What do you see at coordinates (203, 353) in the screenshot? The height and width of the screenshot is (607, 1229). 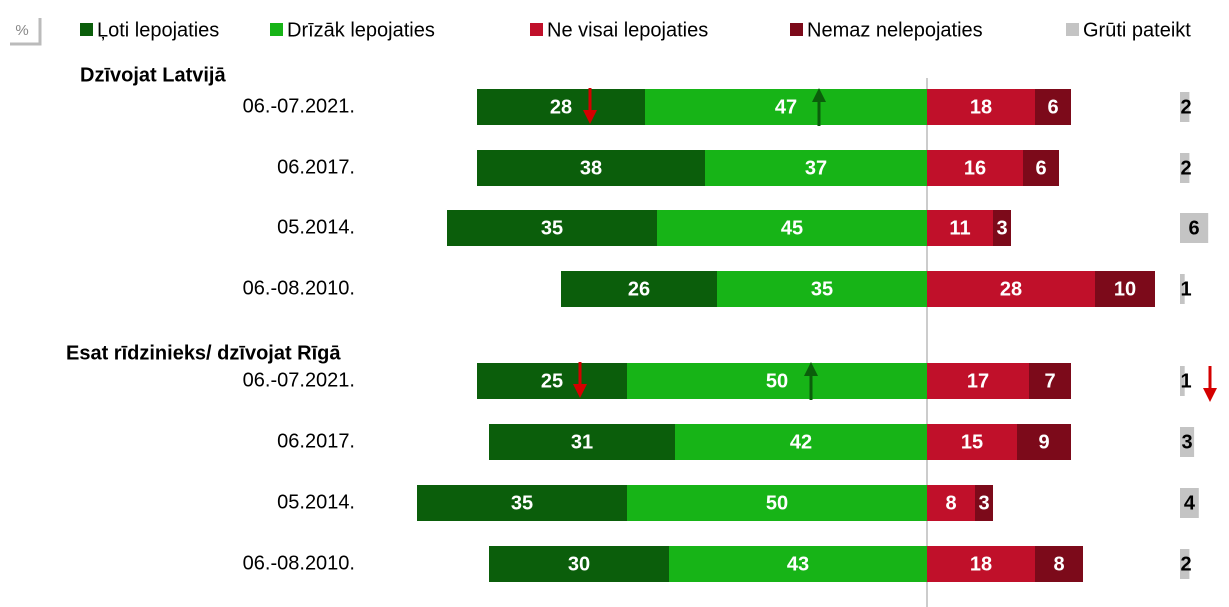 I see `group-title: Esat rīdzinieks/ dzīvojat Rīgā` at bounding box center [203, 353].